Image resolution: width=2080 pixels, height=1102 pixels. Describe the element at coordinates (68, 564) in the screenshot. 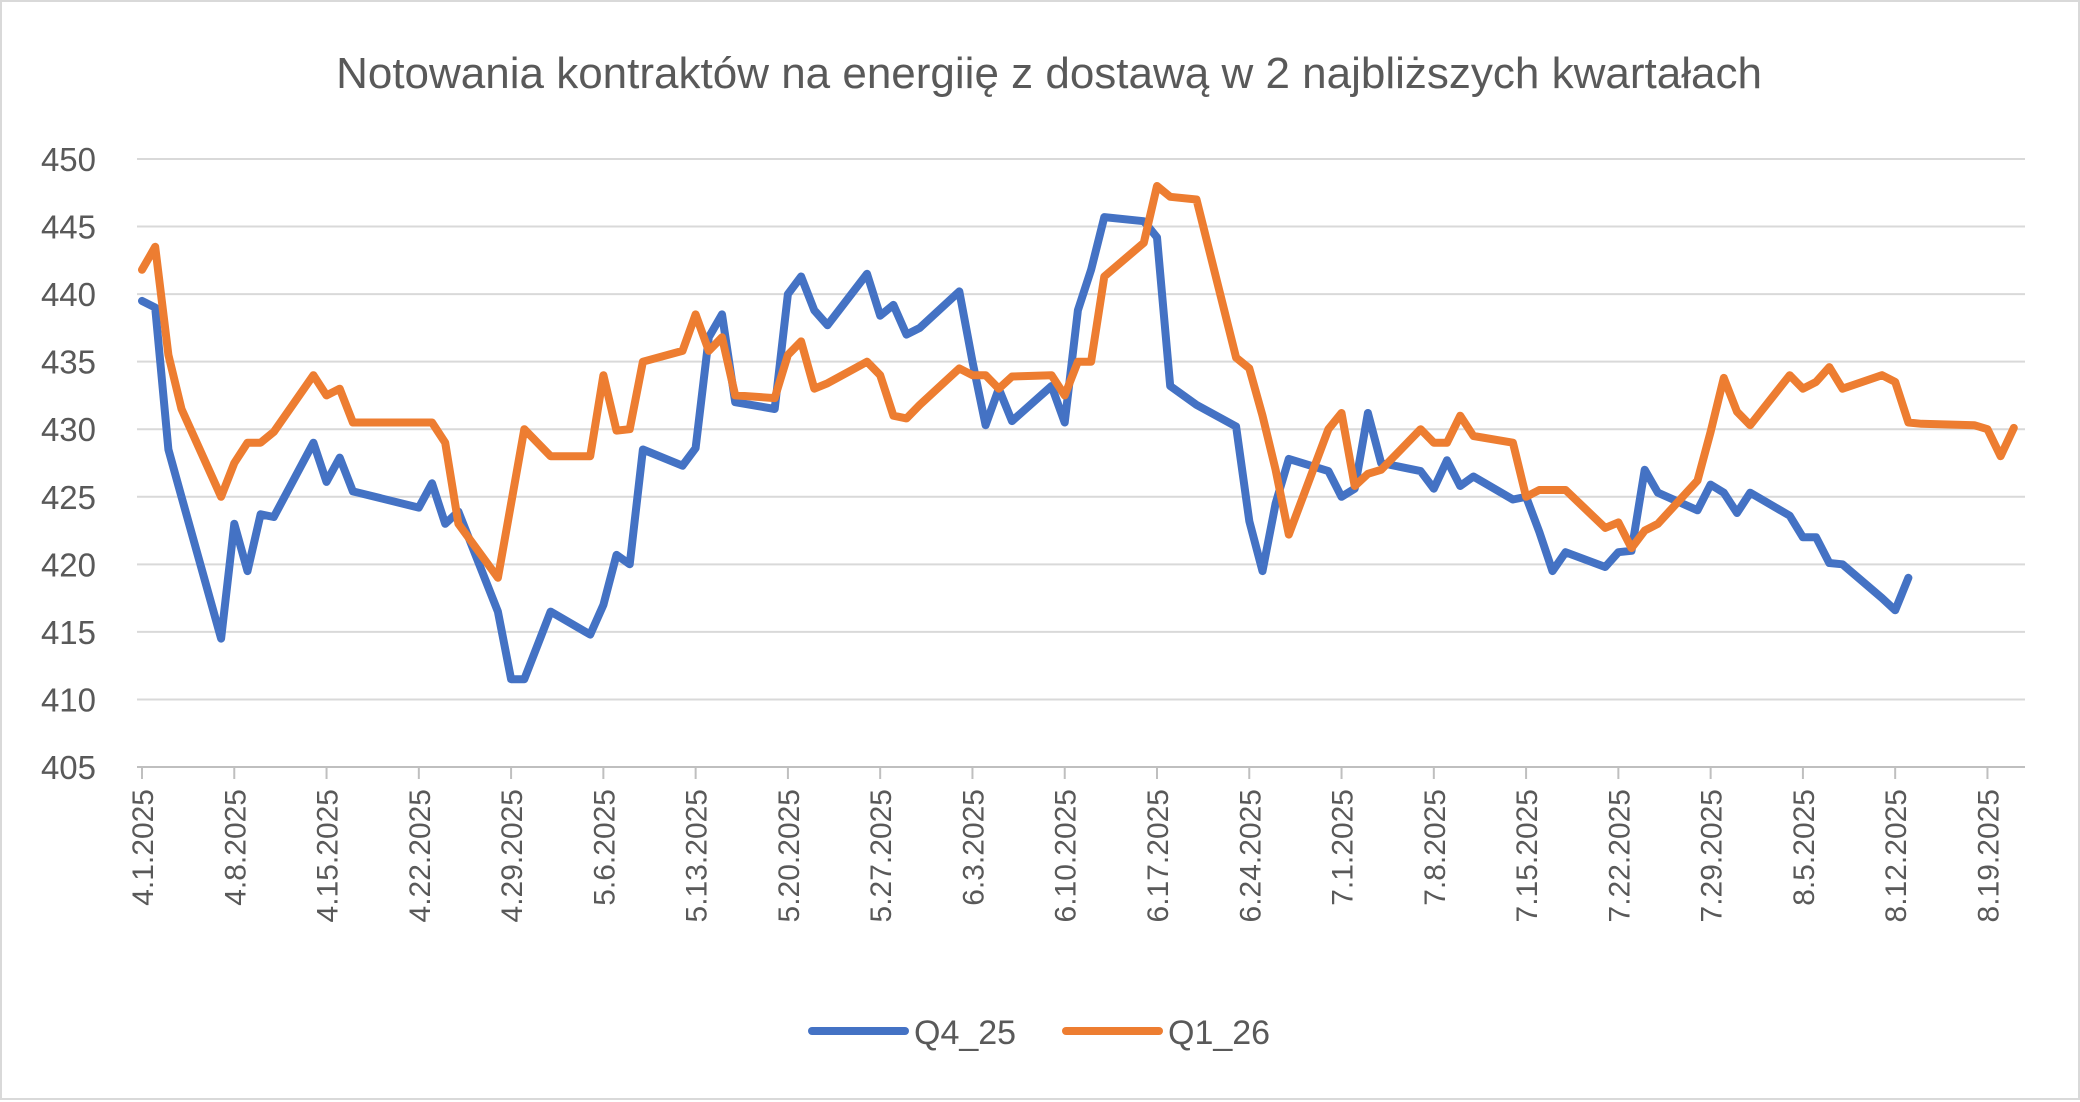

I see `y-tick-label-420: 420` at that location.